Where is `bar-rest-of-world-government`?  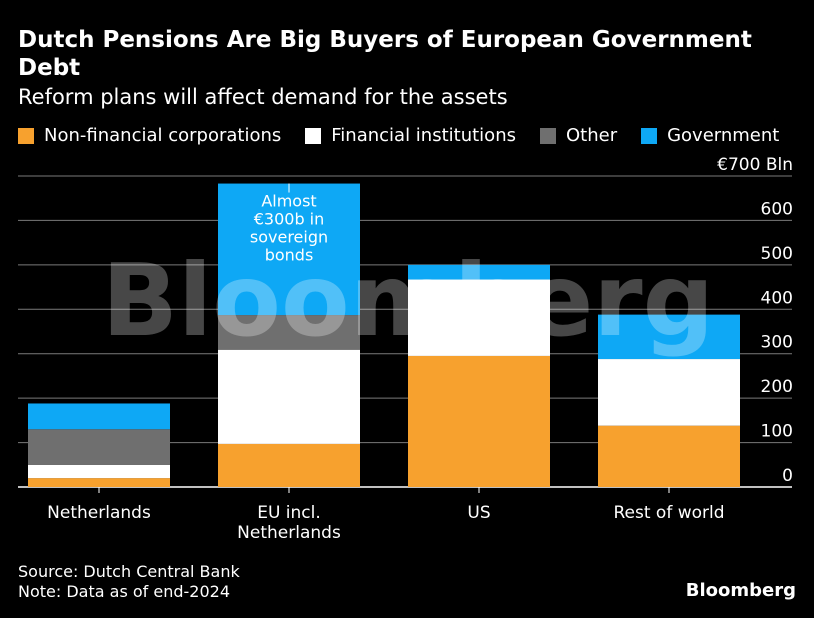 bar-rest-of-world-government is located at coordinates (669, 337).